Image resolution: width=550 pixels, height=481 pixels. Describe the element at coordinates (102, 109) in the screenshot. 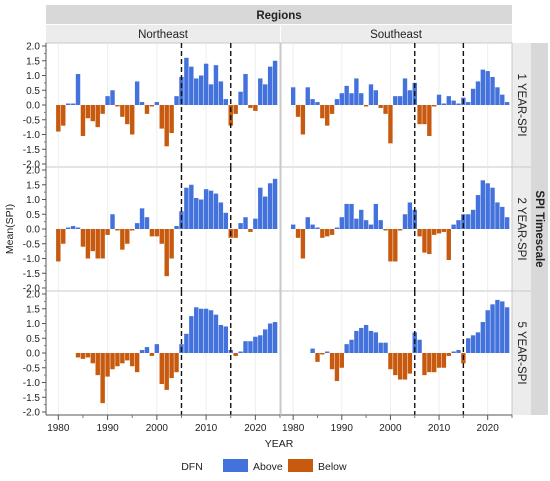

I see `bar-1989` at that location.